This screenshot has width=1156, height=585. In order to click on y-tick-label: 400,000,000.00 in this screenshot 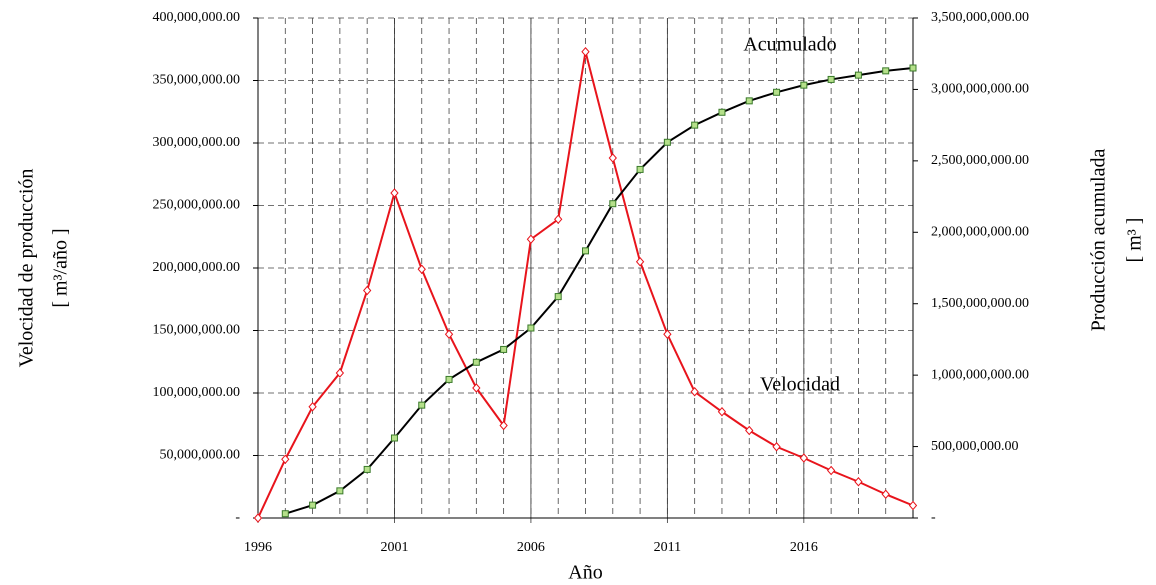, I will do `click(197, 17)`.